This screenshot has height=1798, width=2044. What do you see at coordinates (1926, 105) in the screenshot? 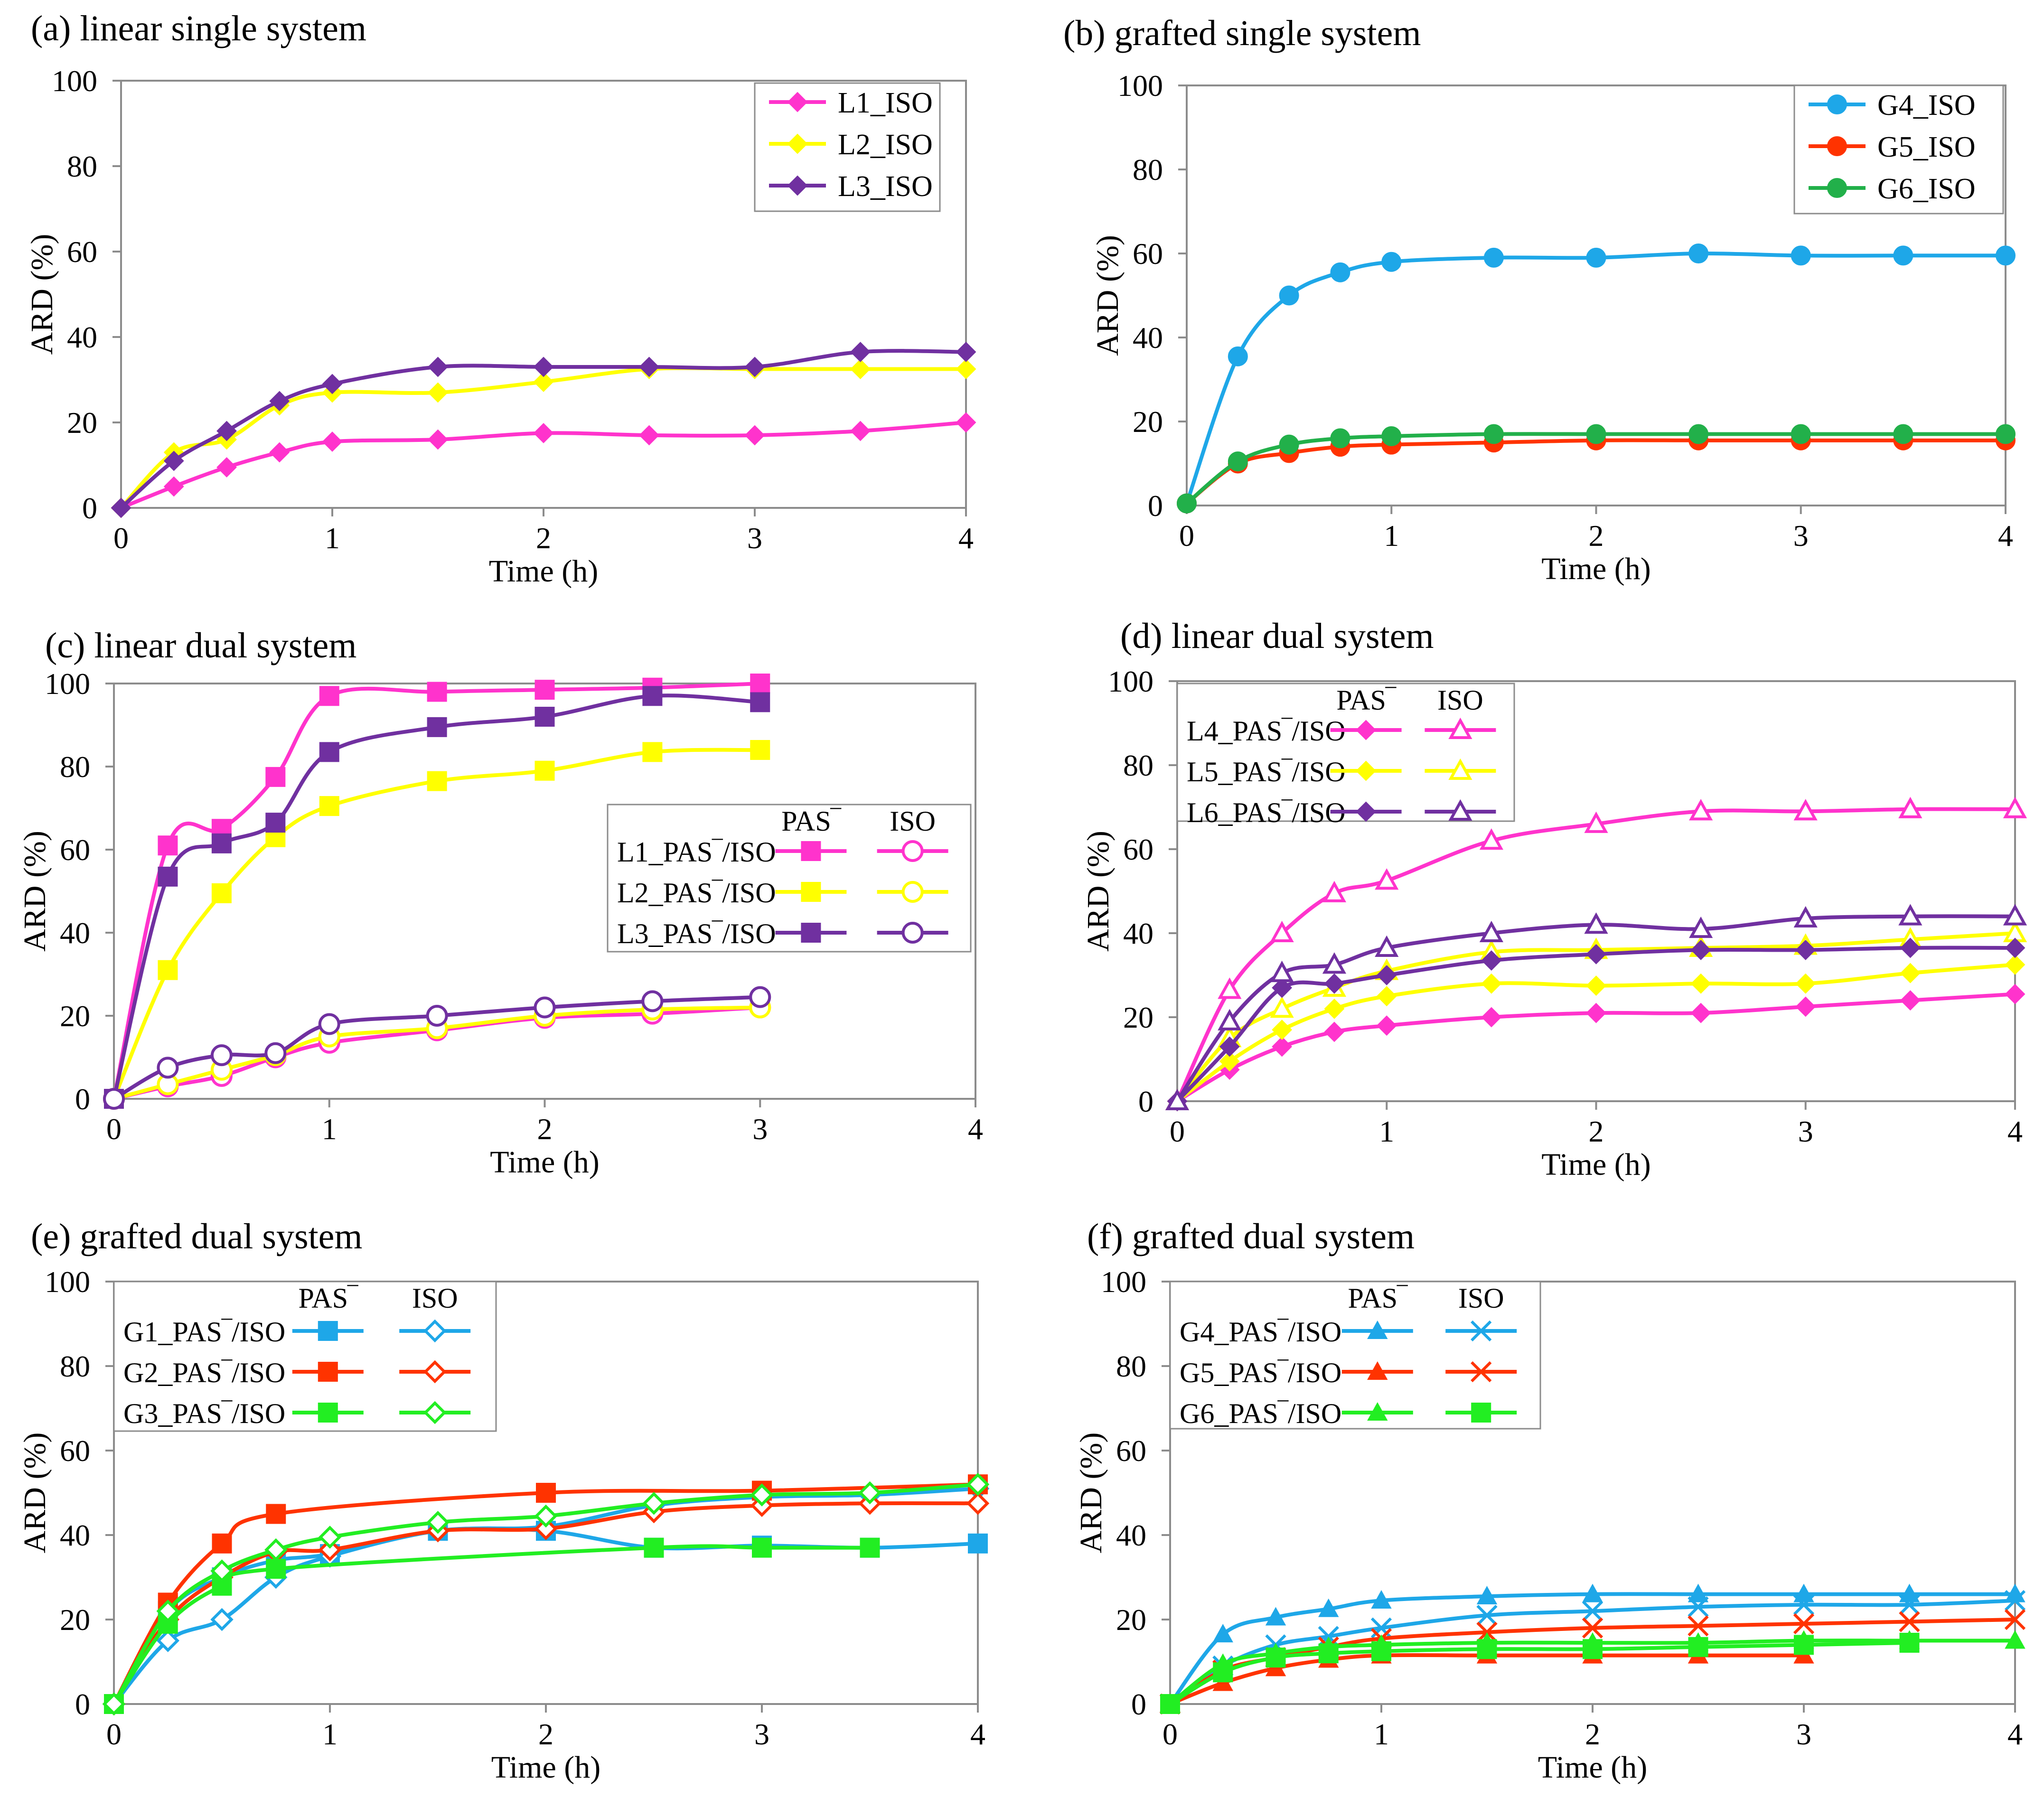
I see `legend-label: G4_ISO` at bounding box center [1926, 105].